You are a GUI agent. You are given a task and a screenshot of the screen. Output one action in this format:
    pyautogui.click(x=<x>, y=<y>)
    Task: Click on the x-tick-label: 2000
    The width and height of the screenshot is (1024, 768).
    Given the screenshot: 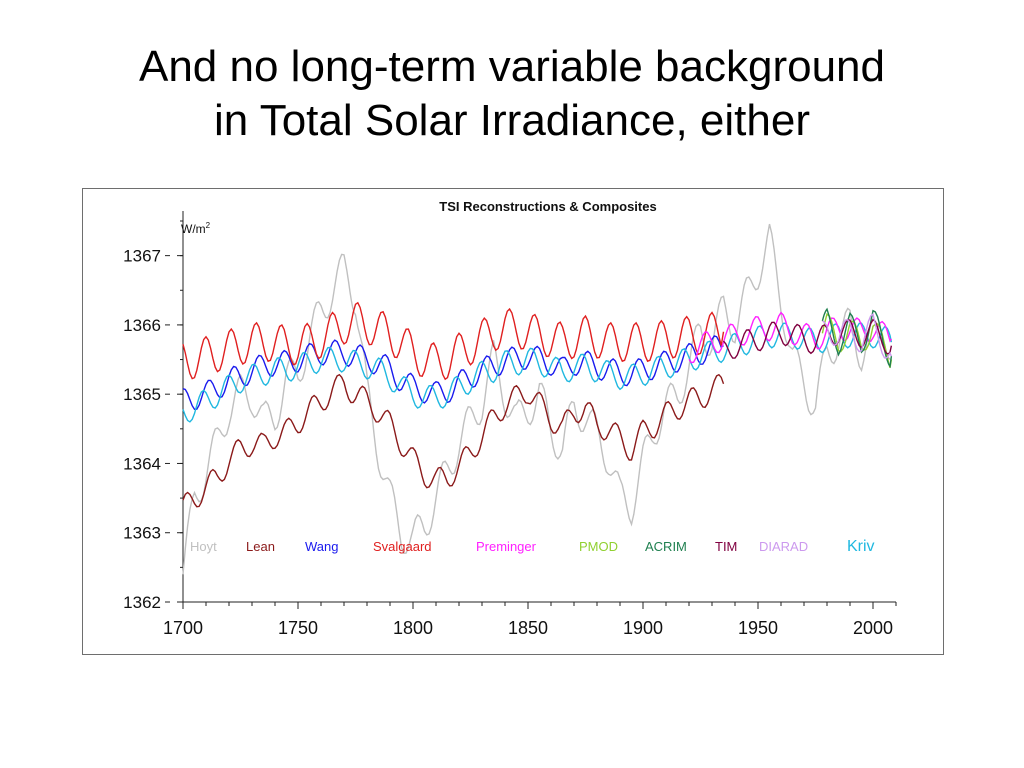 What is the action you would take?
    pyautogui.click(x=873, y=628)
    